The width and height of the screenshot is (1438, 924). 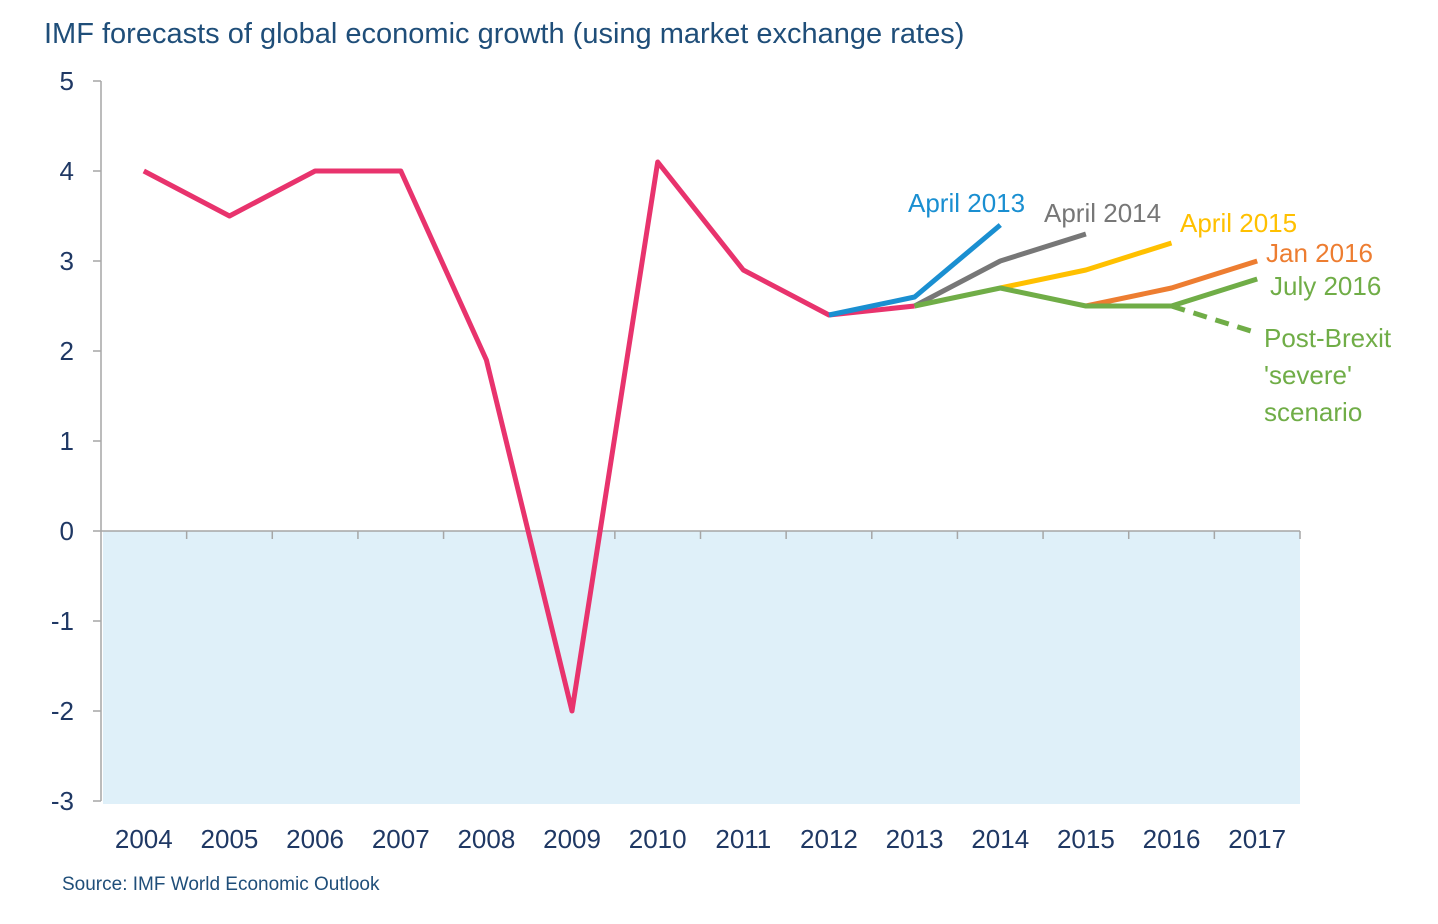 I want to click on y-tick-label: -1, so click(x=62, y=621).